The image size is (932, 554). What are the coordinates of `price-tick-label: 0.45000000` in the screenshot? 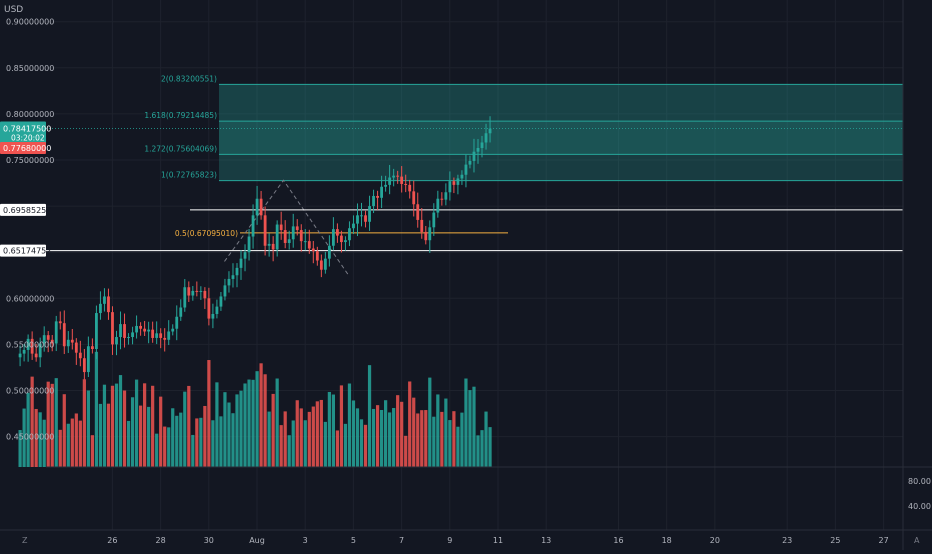 It's located at (30, 437).